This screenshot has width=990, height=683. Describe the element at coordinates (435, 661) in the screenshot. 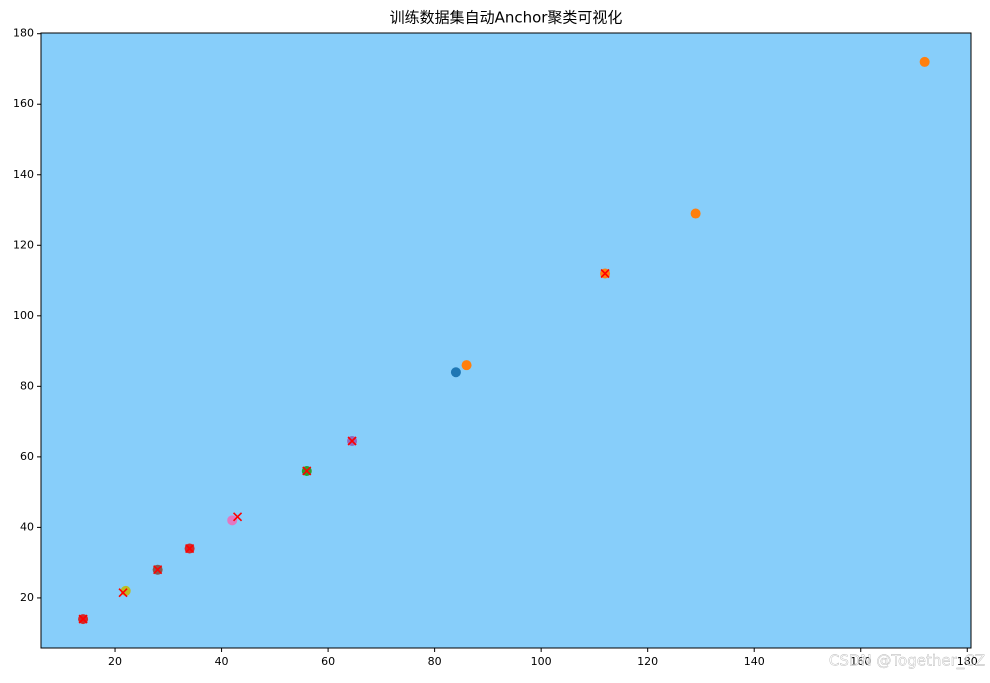

I see `x-tick-label: 80` at that location.